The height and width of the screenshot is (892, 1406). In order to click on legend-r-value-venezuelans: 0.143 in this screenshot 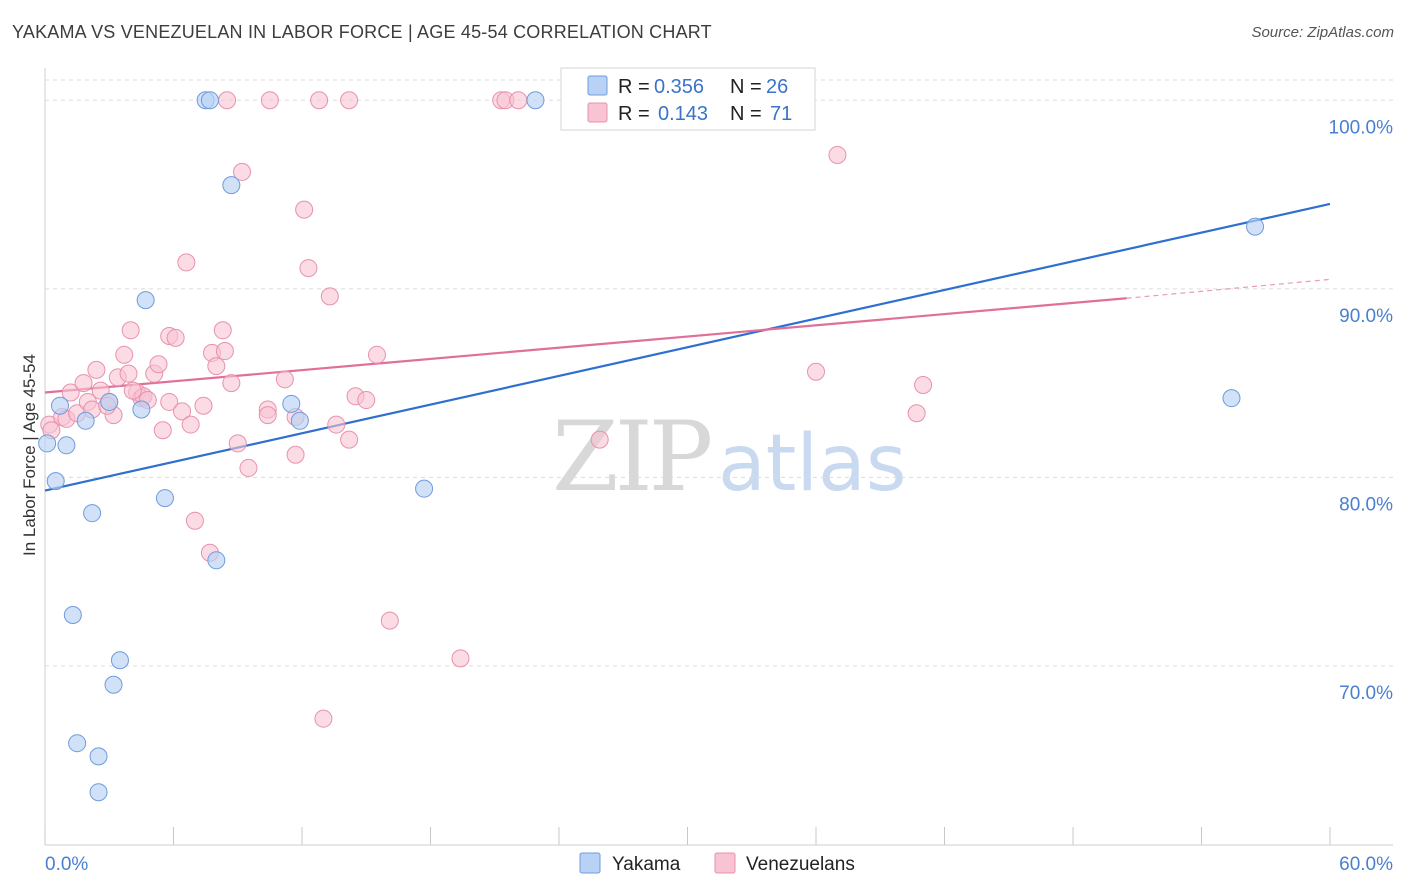, I will do `click(683, 114)`.